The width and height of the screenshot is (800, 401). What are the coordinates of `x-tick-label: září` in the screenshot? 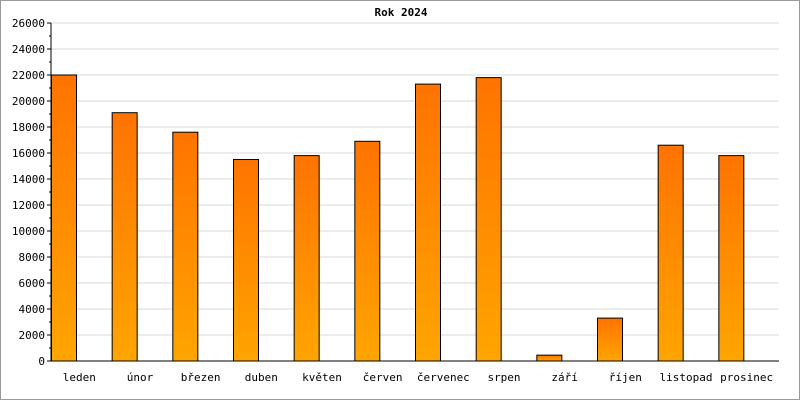 It's located at (564, 377).